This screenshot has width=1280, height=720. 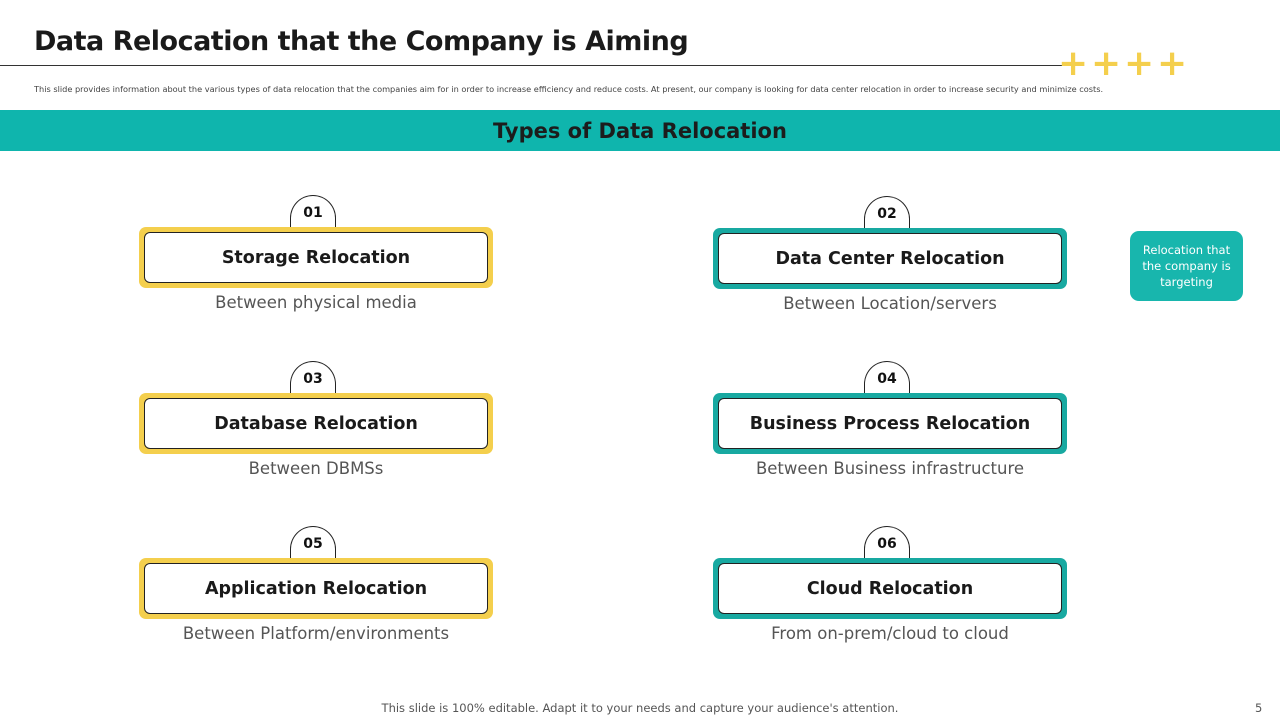 What do you see at coordinates (316, 302) in the screenshot?
I see `card-subtitle: Between physical media` at bounding box center [316, 302].